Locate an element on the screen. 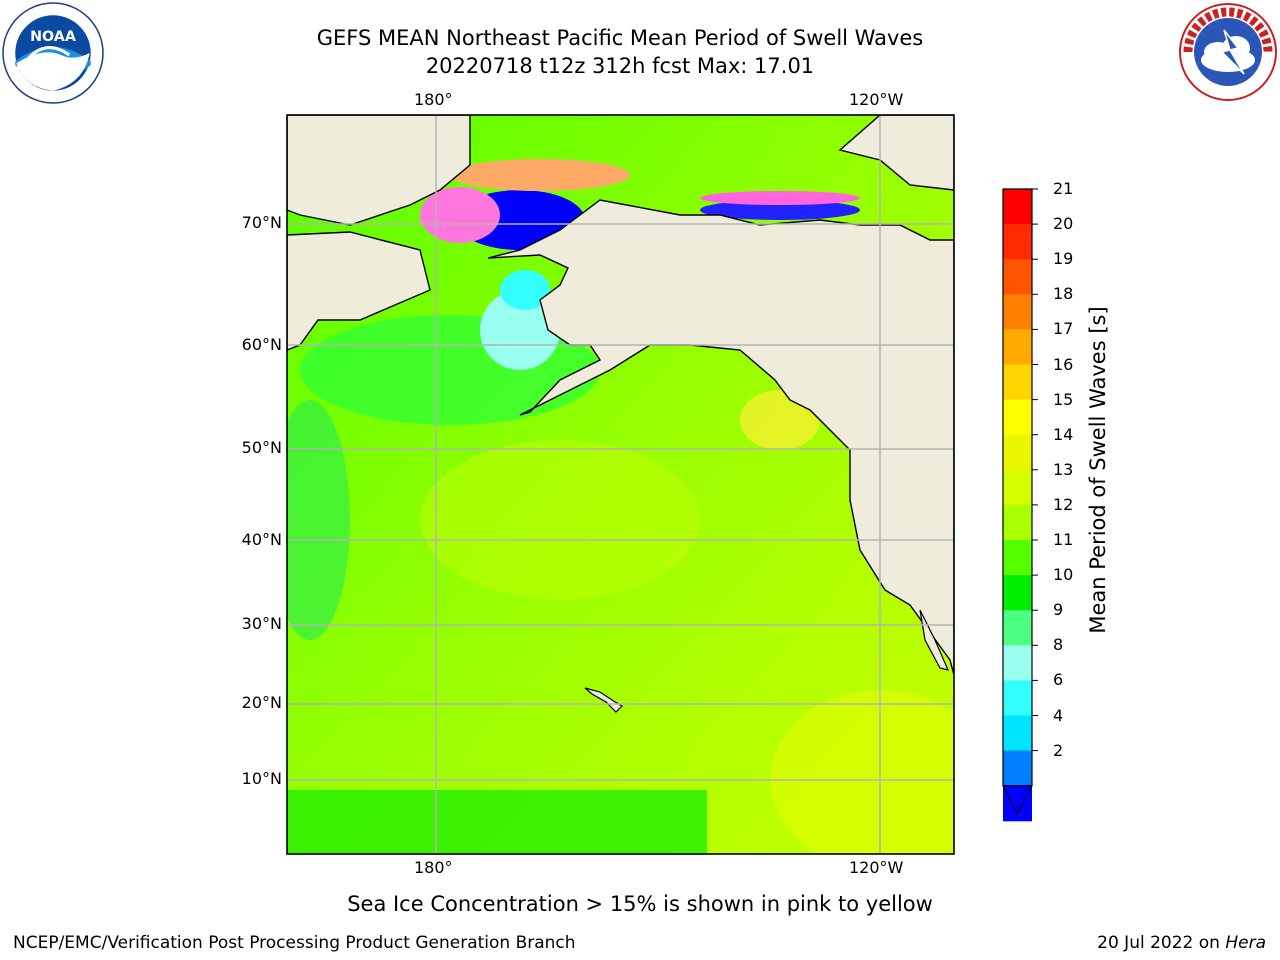 Image resolution: width=1280 pixels, height=960 pixels. colorbar-tick-label: 9 is located at coordinates (1058, 610).